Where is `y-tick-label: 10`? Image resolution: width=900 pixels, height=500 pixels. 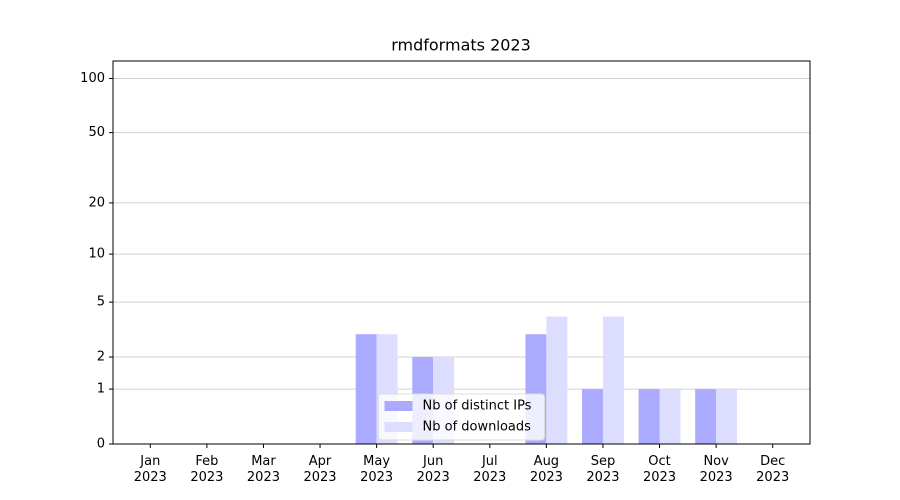 y-tick-label: 10 is located at coordinates (96, 254).